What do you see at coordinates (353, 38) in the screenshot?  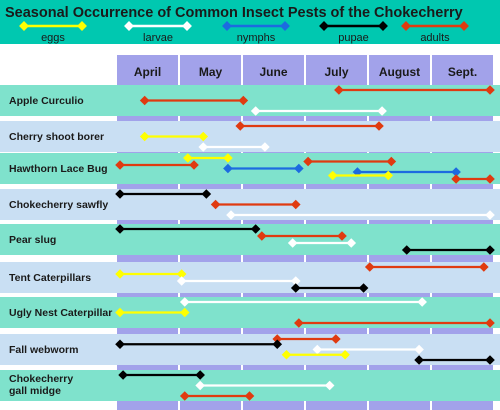 I see `legend-label-pupae: pupae` at bounding box center [353, 38].